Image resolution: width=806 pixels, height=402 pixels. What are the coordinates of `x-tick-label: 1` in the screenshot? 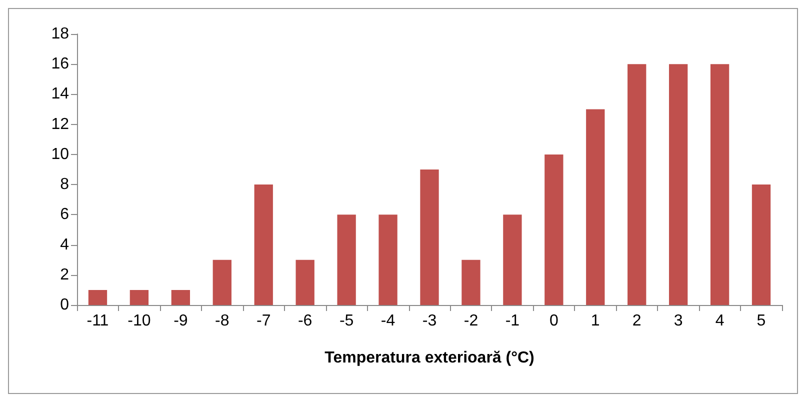 It's located at (595, 321).